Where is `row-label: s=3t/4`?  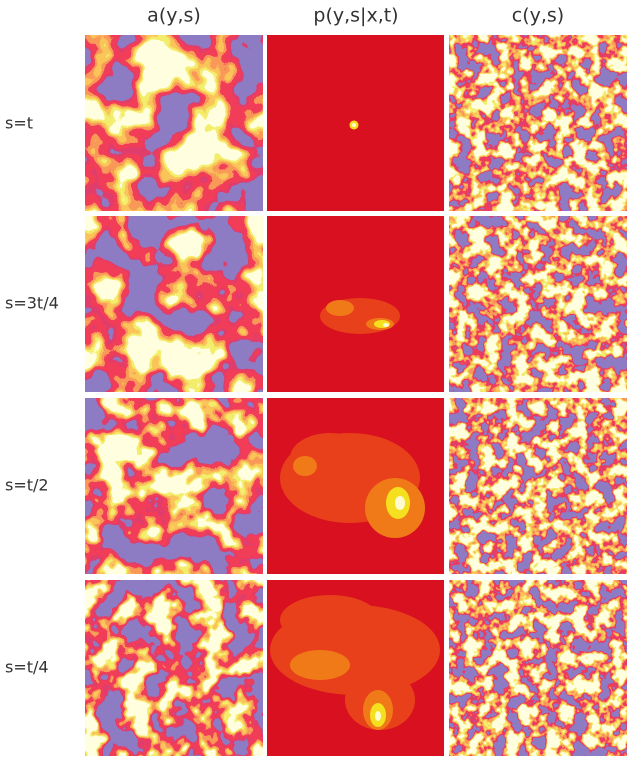 row-label: s=3t/4 is located at coordinates (32, 303).